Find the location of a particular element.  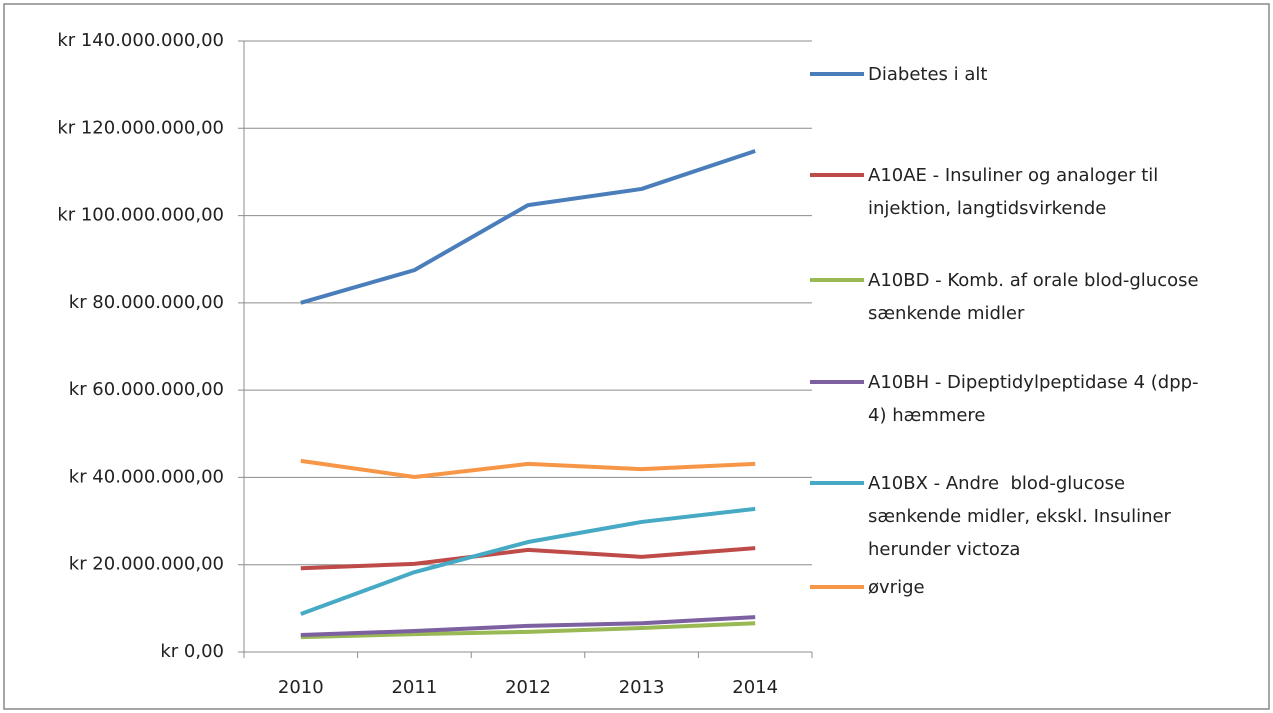

legend-item: øvrige is located at coordinates (1020, 587).